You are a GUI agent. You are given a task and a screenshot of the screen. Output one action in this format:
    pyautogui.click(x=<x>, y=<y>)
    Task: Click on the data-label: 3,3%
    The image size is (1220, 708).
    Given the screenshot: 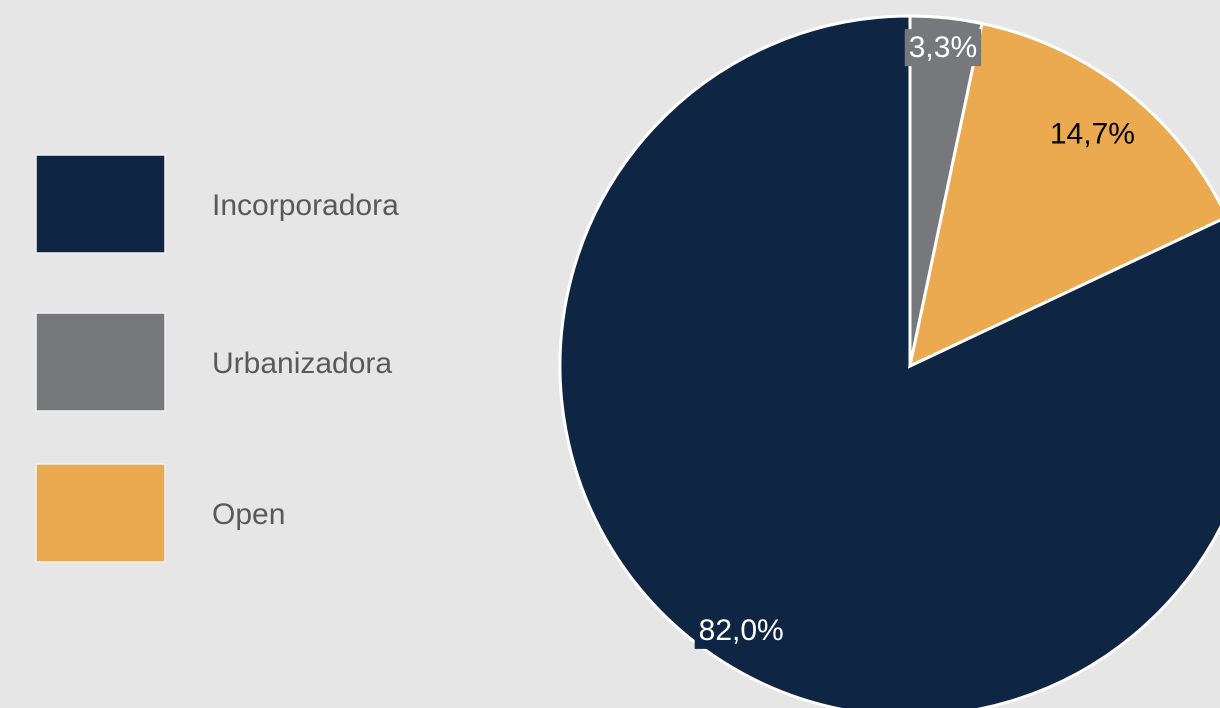 What is the action you would take?
    pyautogui.click(x=943, y=47)
    